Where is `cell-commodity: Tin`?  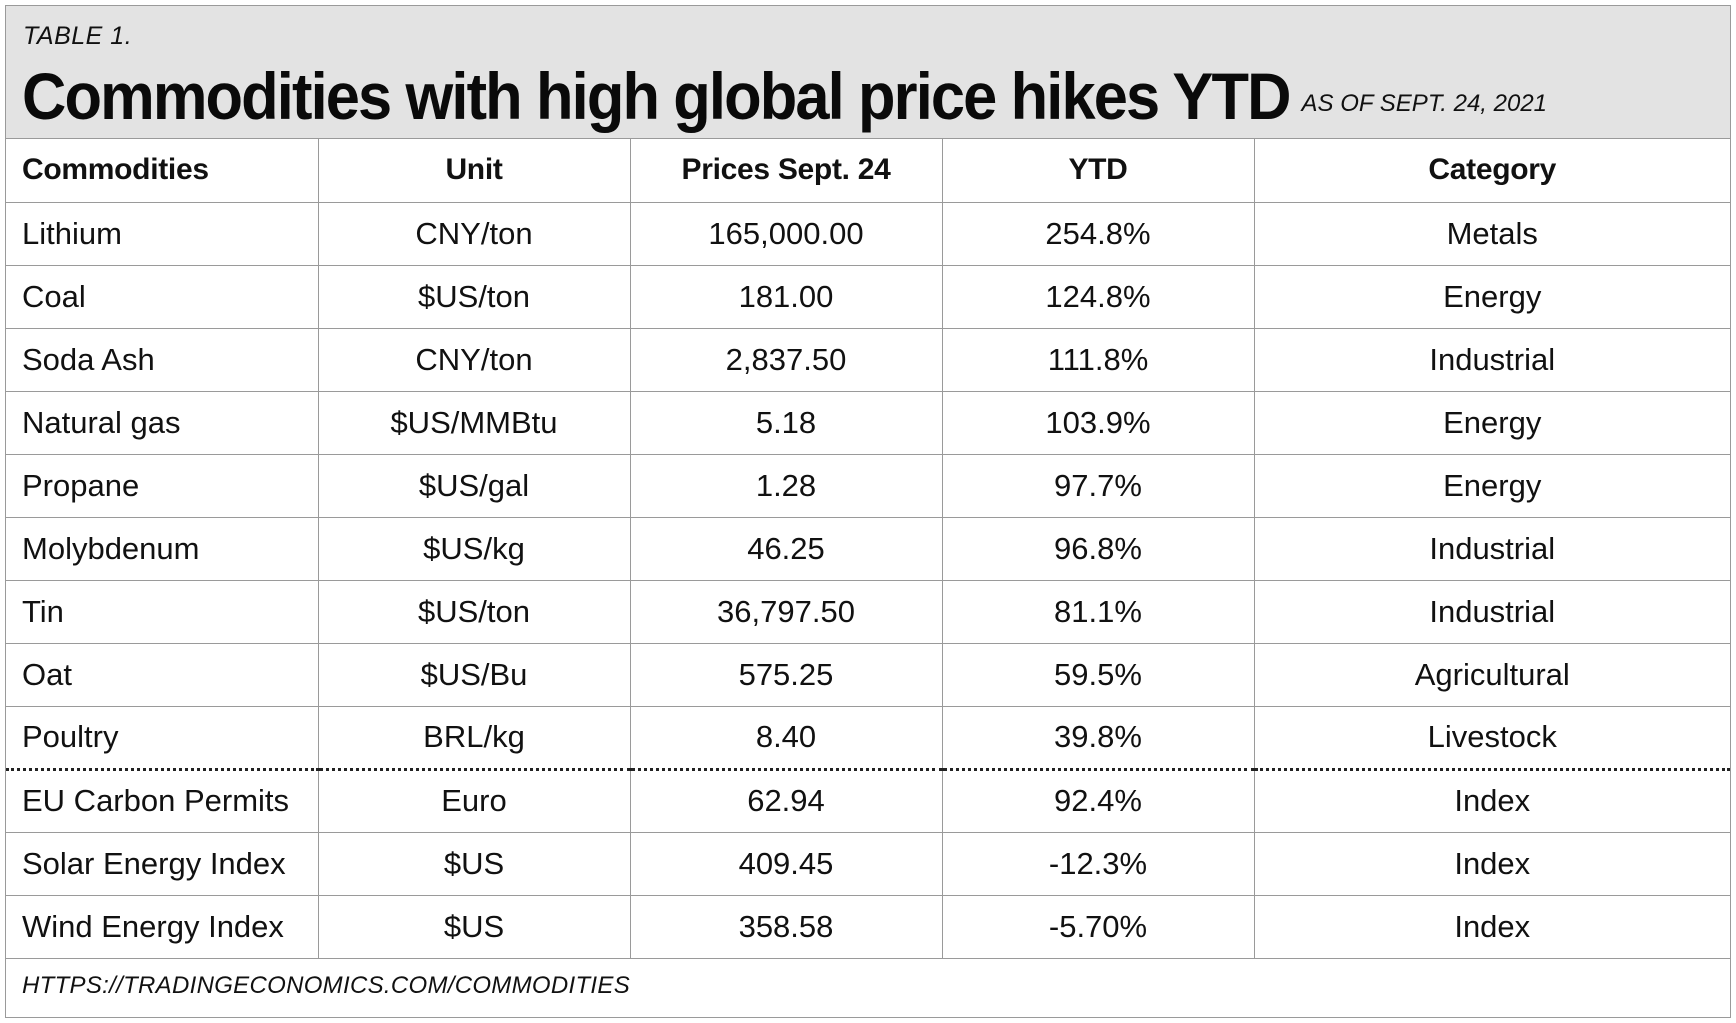
cell-commodity: Tin is located at coordinates (162, 612).